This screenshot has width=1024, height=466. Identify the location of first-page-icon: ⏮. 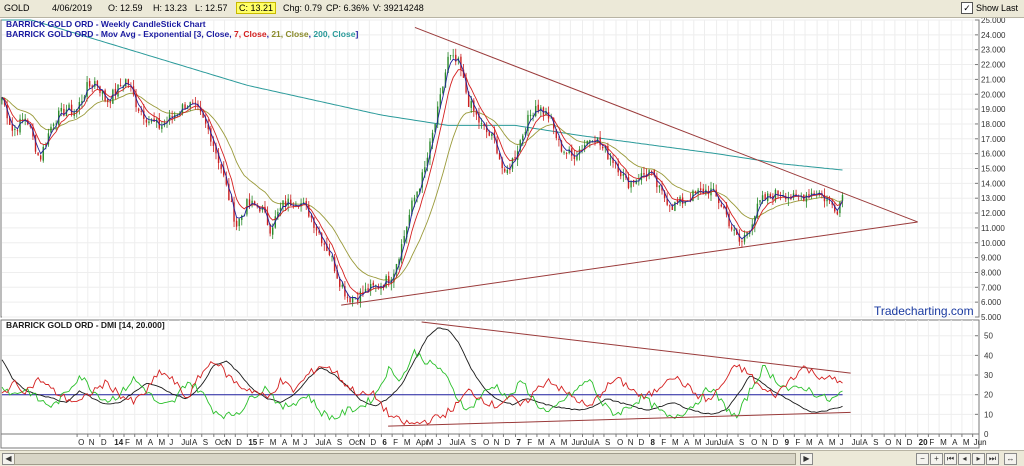
(950, 459).